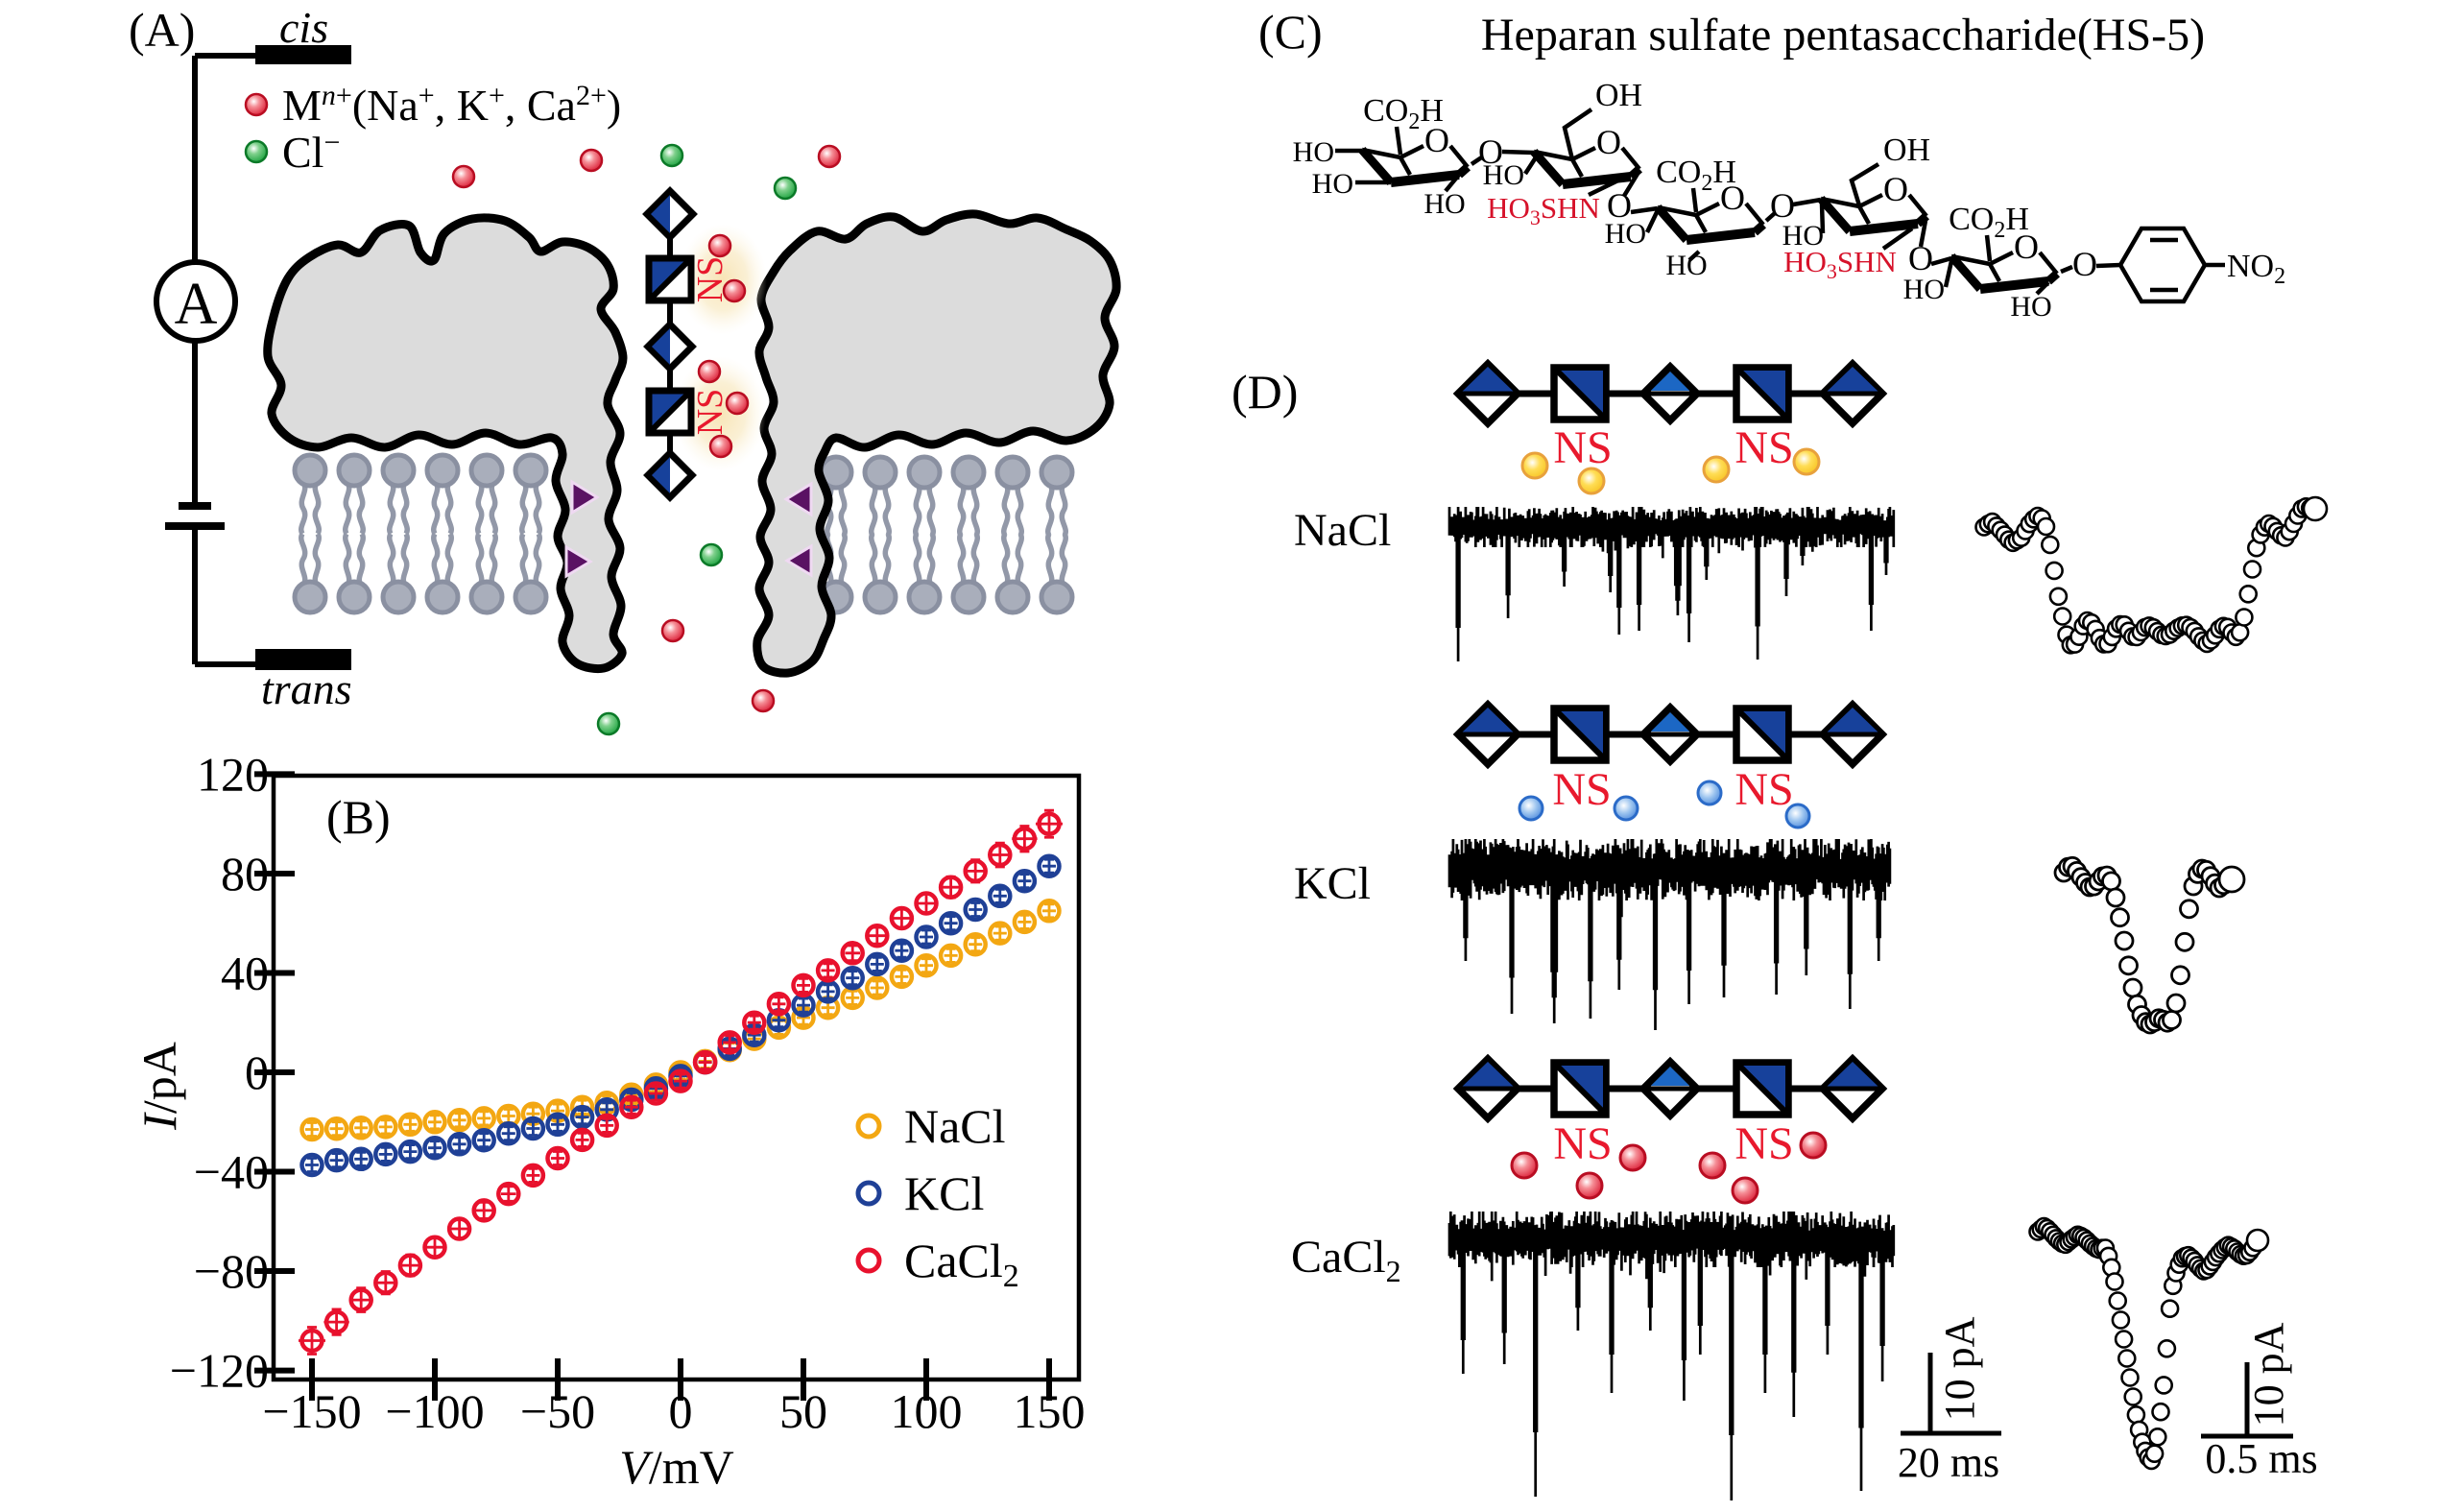  Describe the element at coordinates (231, 1172) in the screenshot. I see `svg-text: −40` at that location.